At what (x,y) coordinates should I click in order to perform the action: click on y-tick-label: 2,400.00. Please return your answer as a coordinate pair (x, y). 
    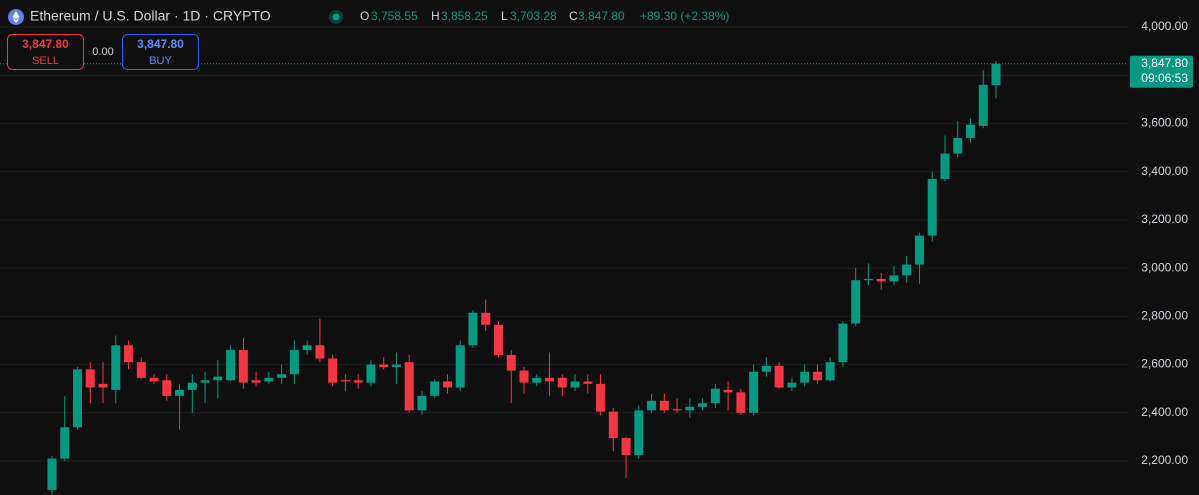
    Looking at the image, I should click on (1164, 412).